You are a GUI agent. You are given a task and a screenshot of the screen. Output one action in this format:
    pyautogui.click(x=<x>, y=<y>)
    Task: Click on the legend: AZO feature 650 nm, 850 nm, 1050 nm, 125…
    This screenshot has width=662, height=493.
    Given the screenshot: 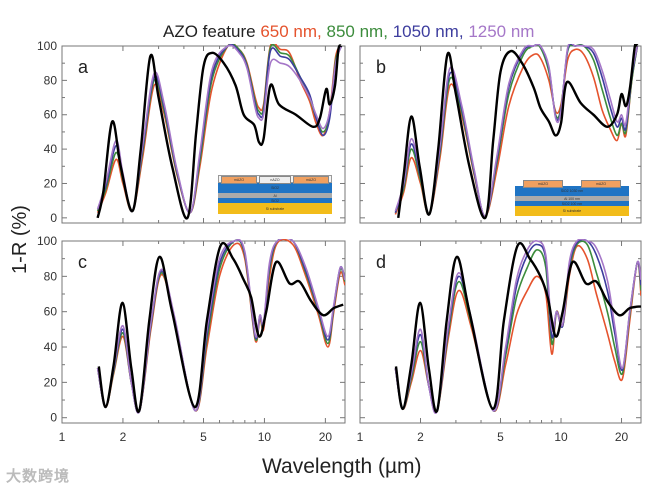 What is the action you would take?
    pyautogui.click(x=348, y=32)
    